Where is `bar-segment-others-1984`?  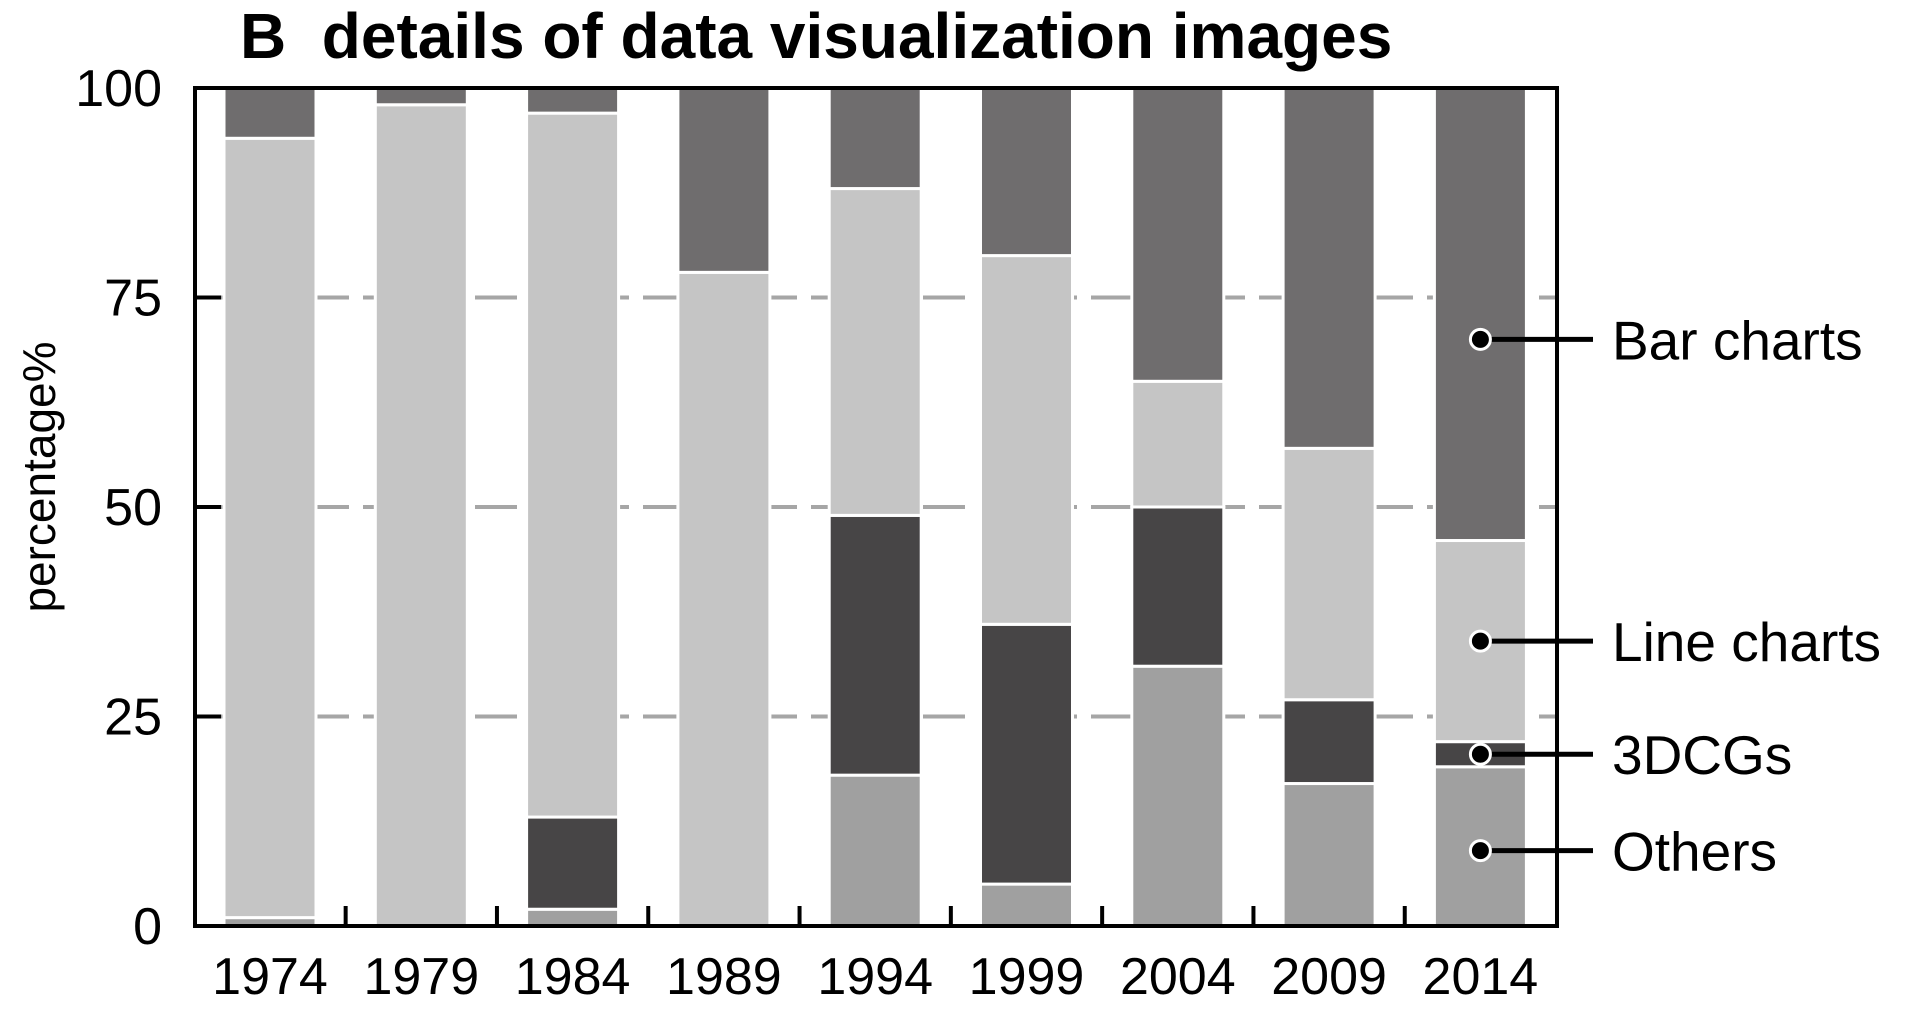 bar-segment-others-1984 is located at coordinates (573, 917).